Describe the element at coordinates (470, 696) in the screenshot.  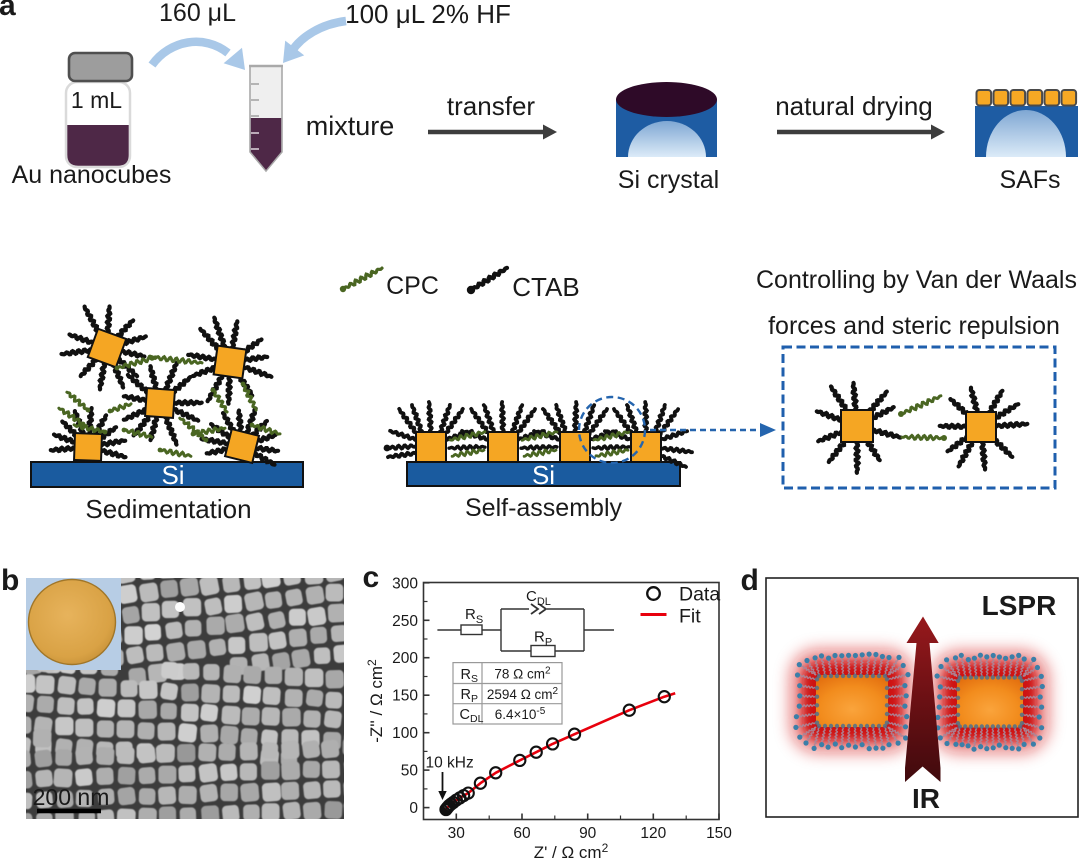
I see `svg-text: RP` at that location.